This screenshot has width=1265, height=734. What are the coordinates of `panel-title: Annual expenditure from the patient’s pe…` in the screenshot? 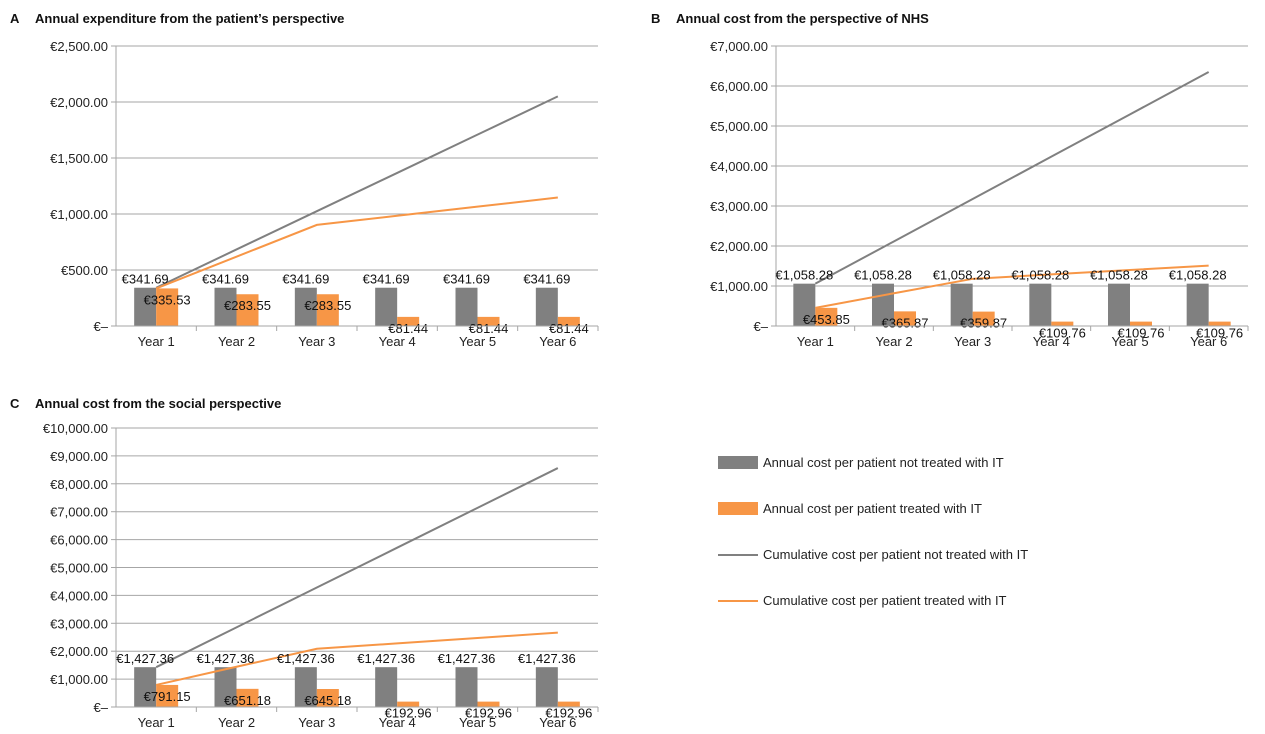 It's located at (189, 18).